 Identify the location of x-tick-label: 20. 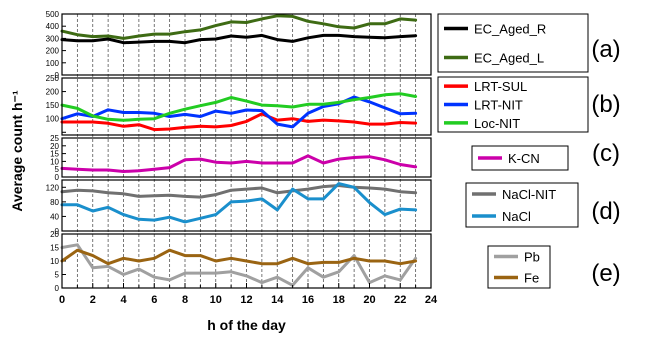
(369, 300).